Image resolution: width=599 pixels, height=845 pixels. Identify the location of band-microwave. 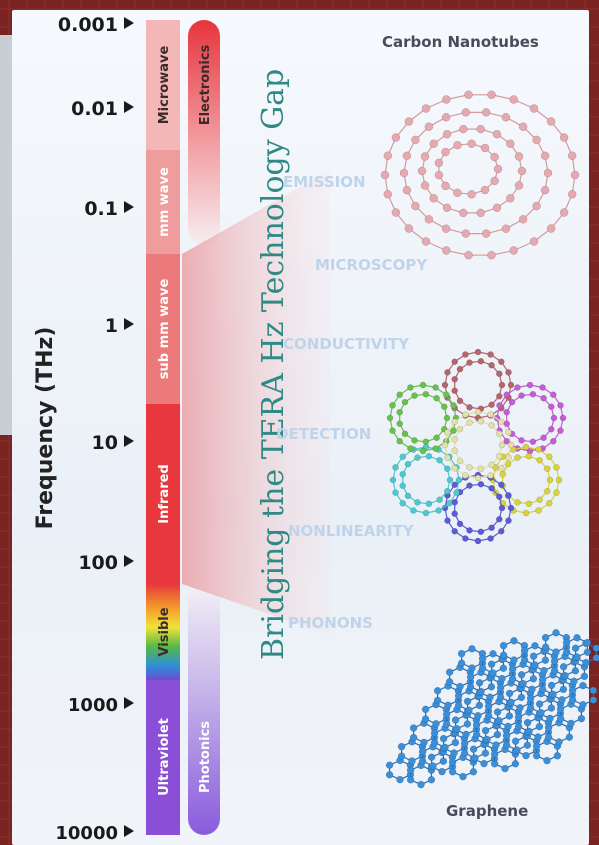
(163, 85).